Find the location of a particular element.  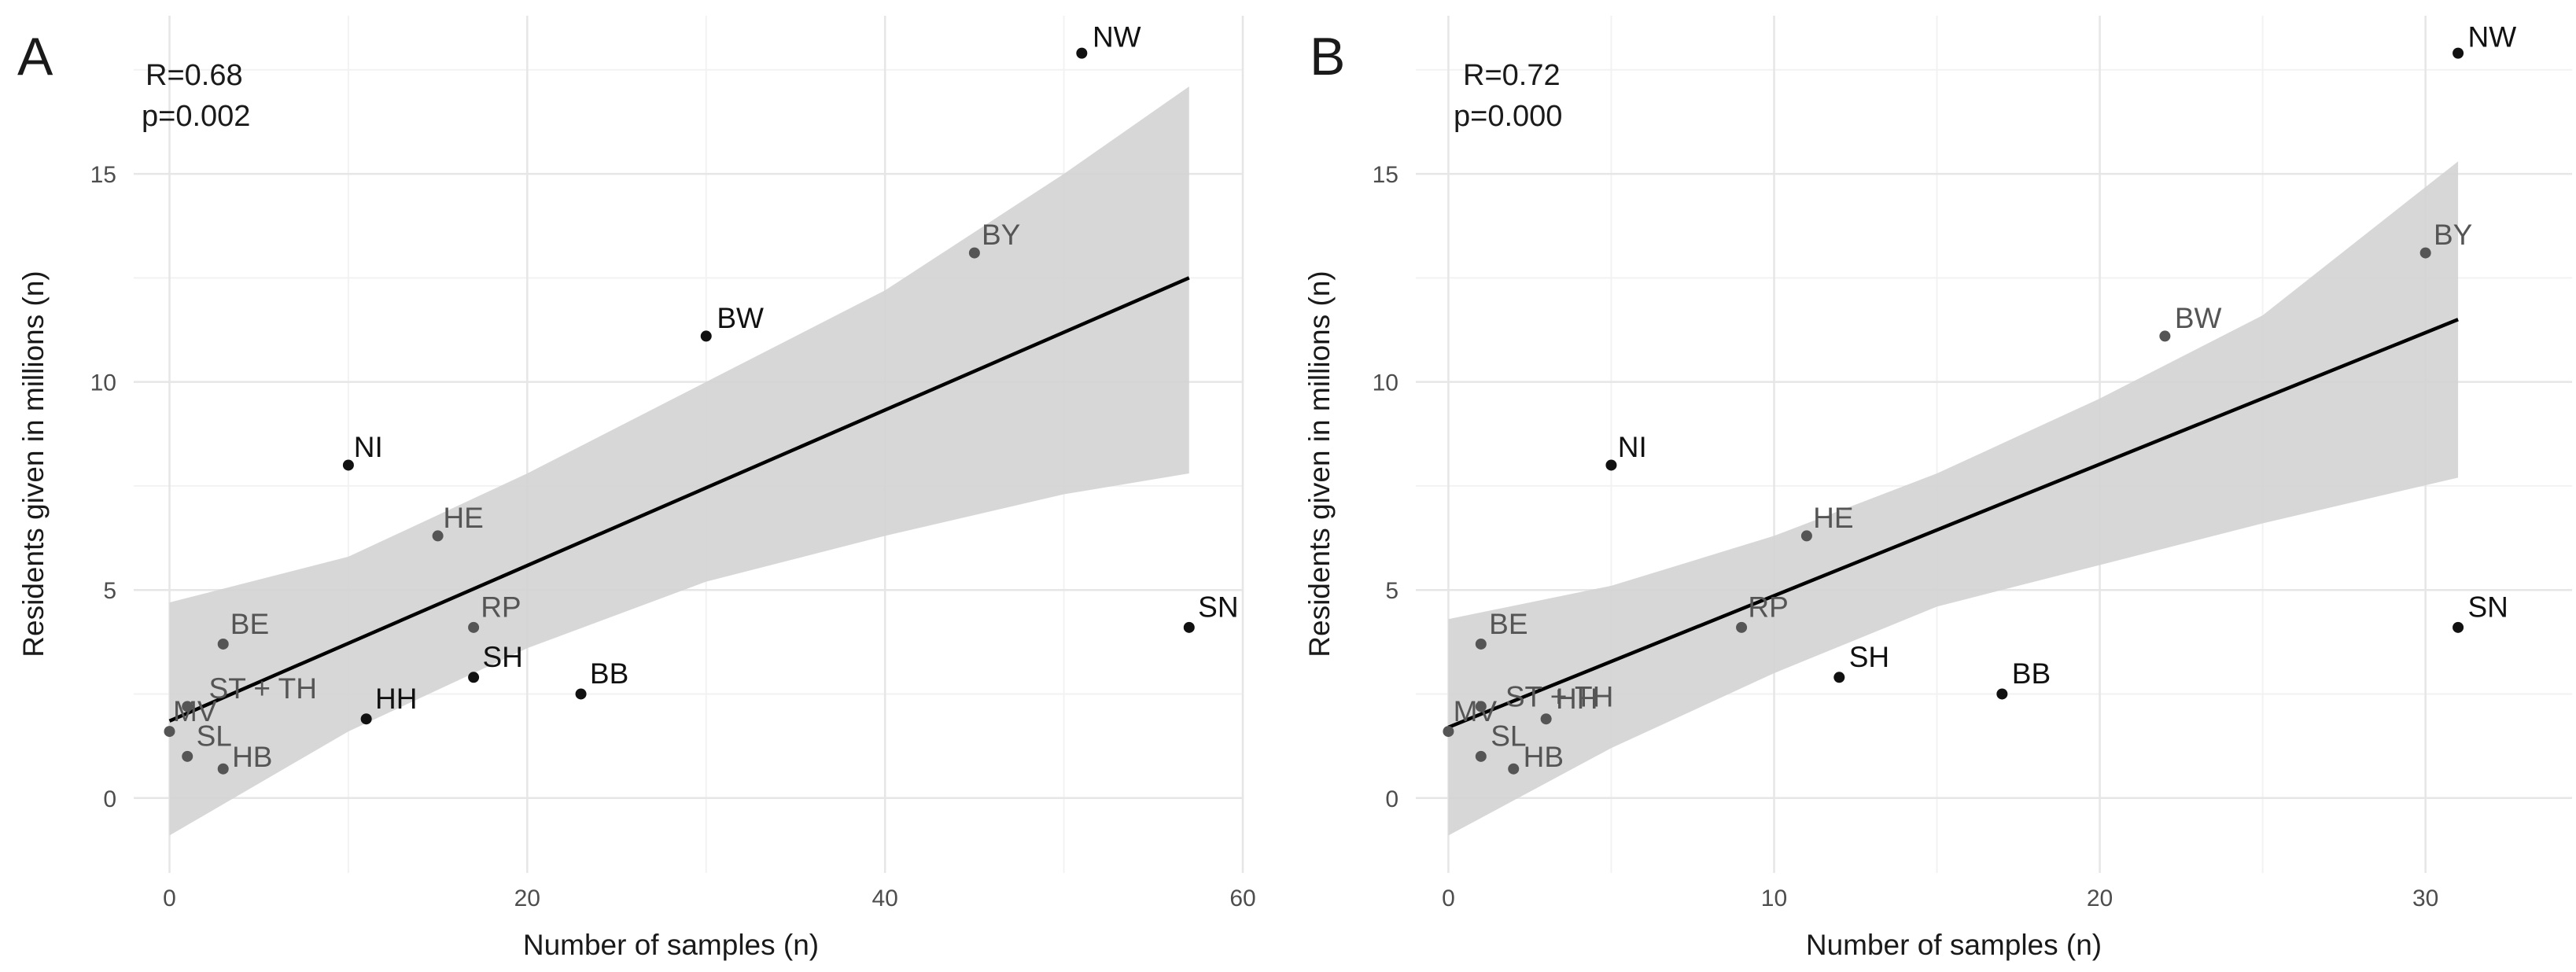

panel-a-point-bb is located at coordinates (581, 694).